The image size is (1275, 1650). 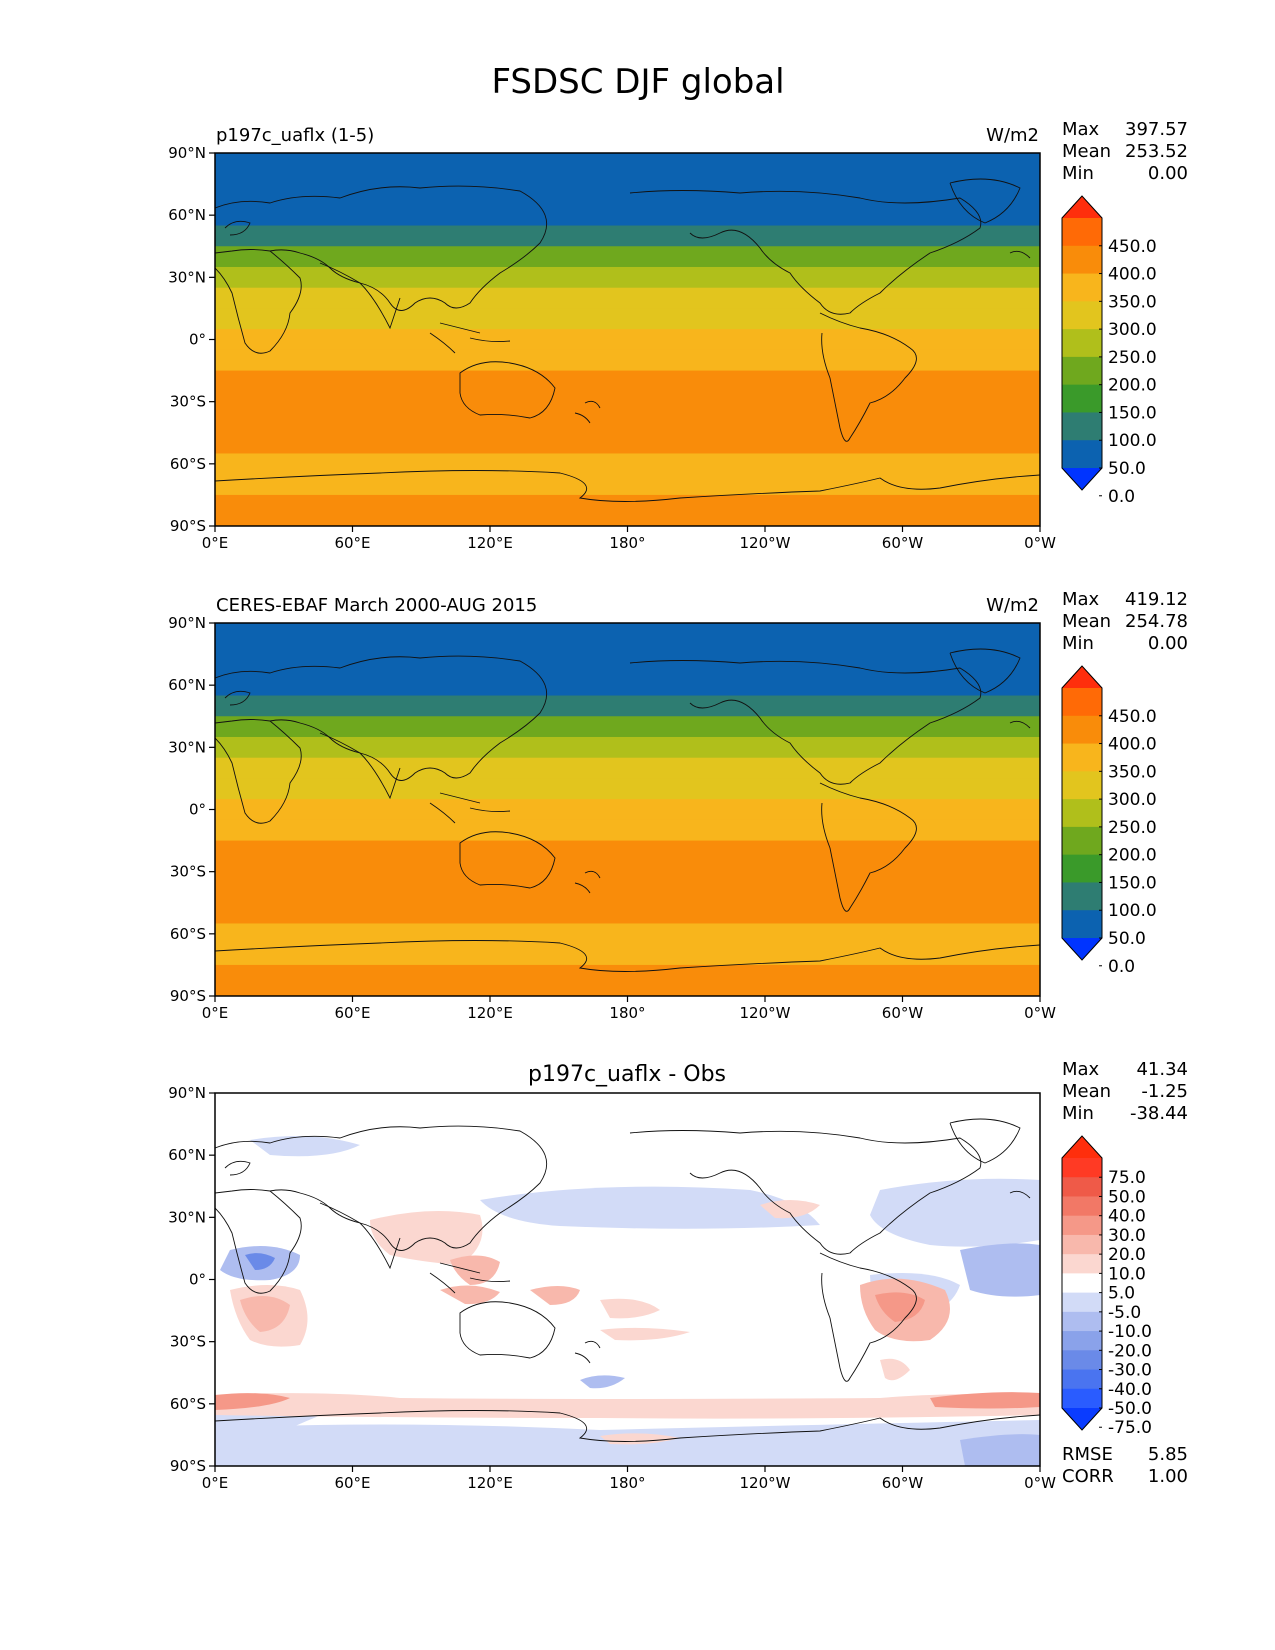 What do you see at coordinates (1082, 949) in the screenshot?
I see `colorbar-extend-bottom` at bounding box center [1082, 949].